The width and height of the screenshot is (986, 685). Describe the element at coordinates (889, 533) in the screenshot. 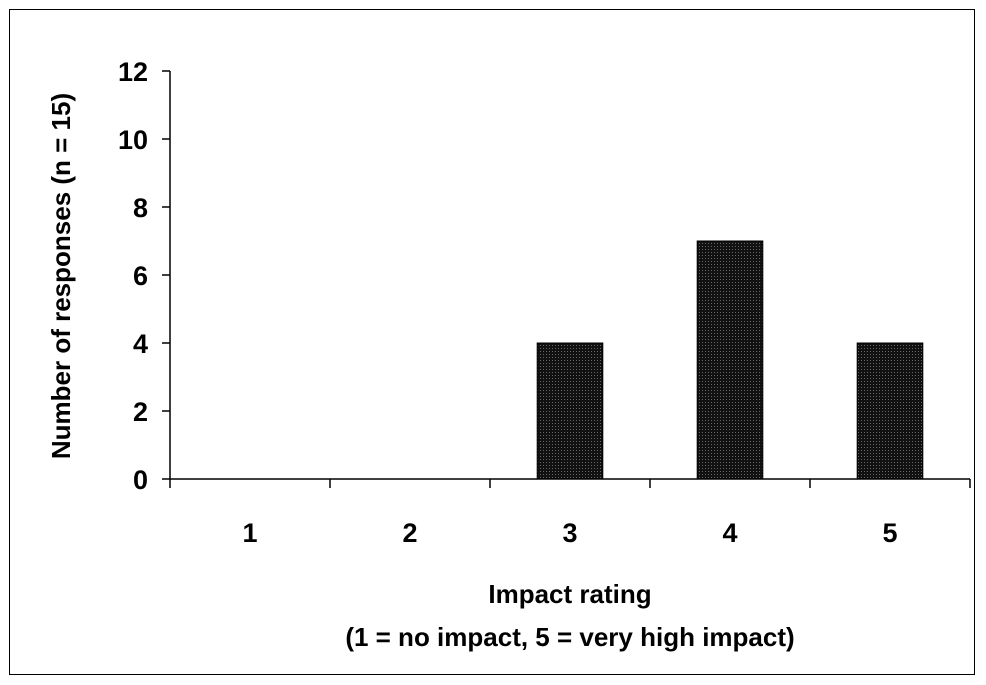

I see `x-tick-label: 5` at that location.